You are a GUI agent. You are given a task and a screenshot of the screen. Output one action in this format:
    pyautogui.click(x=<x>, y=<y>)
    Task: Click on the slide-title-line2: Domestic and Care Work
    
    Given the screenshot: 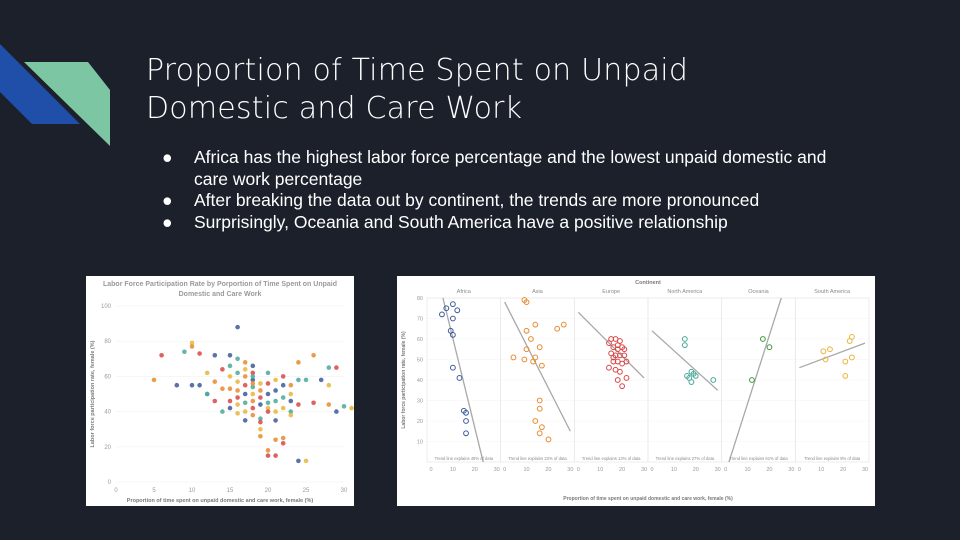 What is the action you would take?
    pyautogui.click(x=334, y=108)
    